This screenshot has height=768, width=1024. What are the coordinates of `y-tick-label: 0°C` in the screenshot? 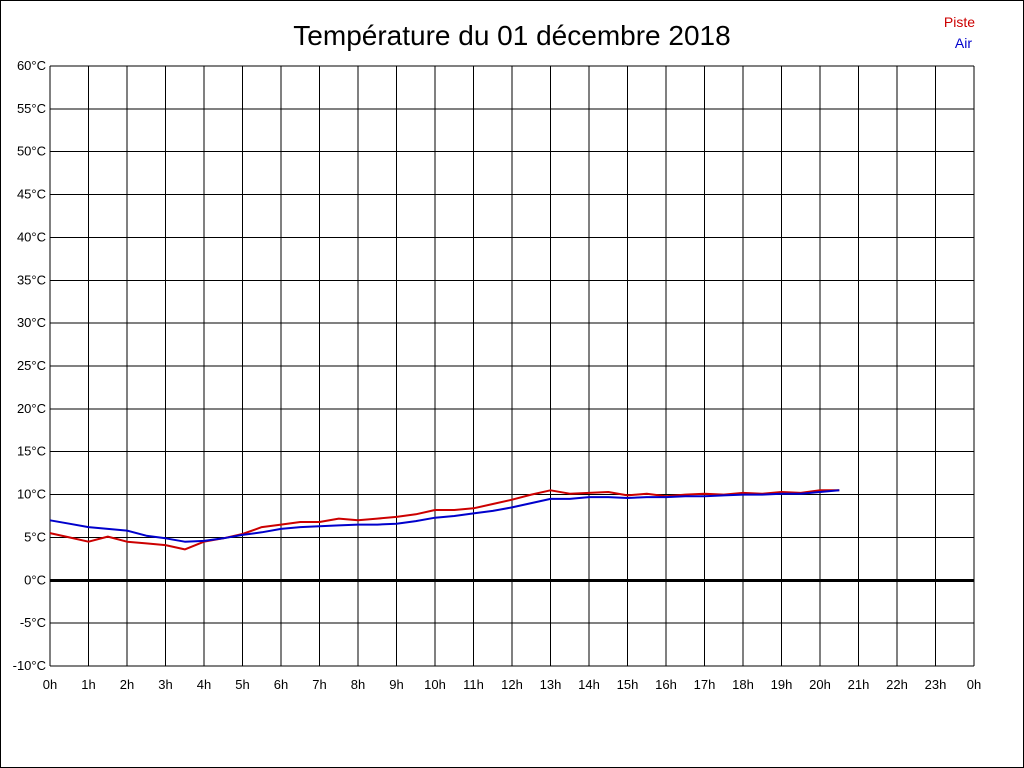 It's located at (35, 579).